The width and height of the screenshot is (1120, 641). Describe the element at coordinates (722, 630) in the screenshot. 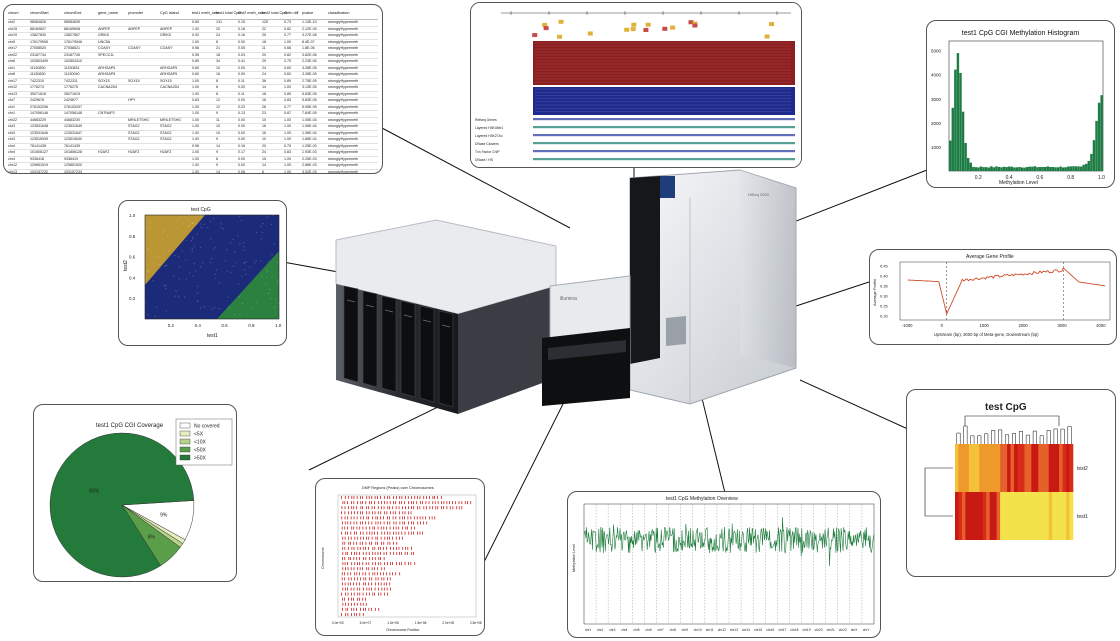

I see `overview-chrom-label: chr12` at that location.